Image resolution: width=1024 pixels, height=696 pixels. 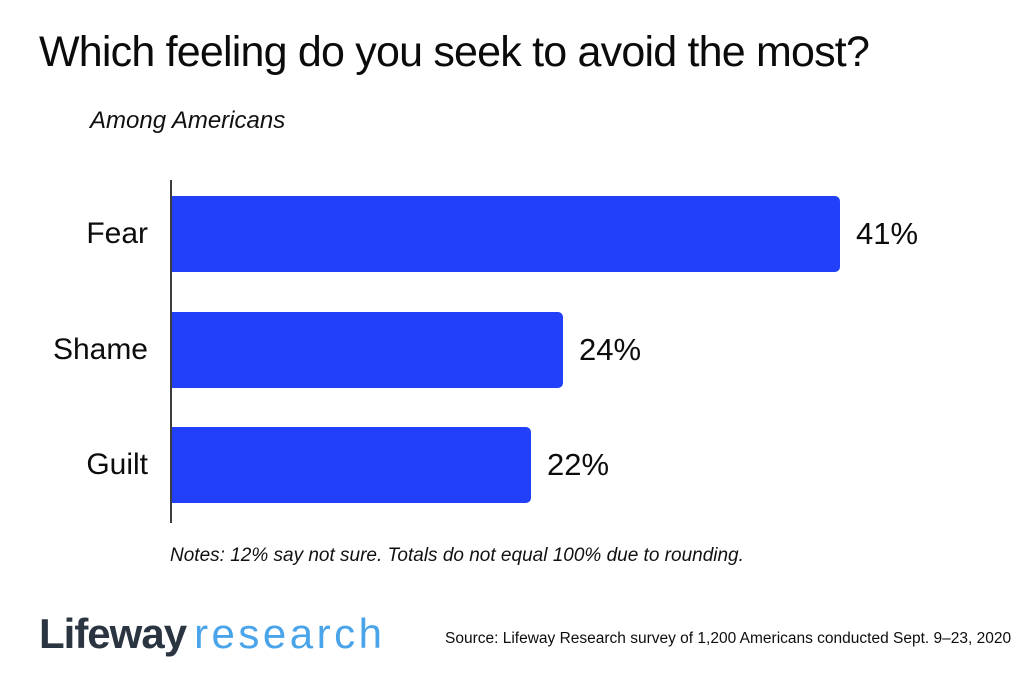 What do you see at coordinates (351, 465) in the screenshot?
I see `bar-guilt` at bounding box center [351, 465].